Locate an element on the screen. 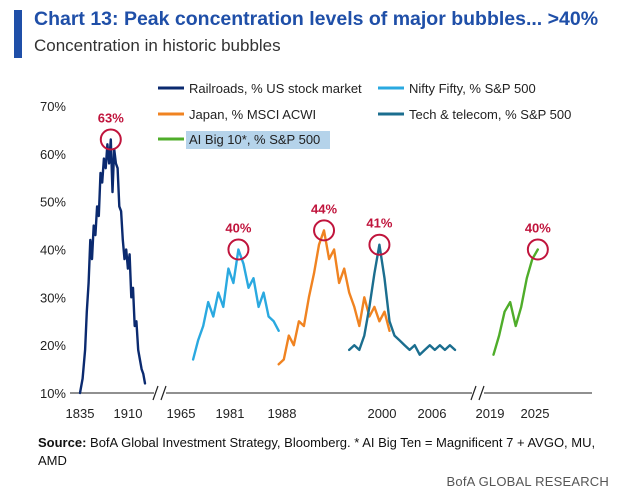  peak-data-label: 41% is located at coordinates (379, 223).